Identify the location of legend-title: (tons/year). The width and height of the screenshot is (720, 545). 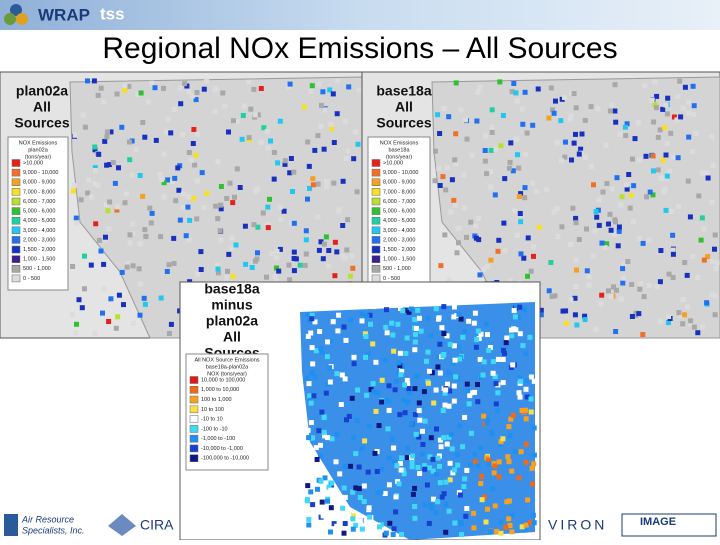
(38, 157).